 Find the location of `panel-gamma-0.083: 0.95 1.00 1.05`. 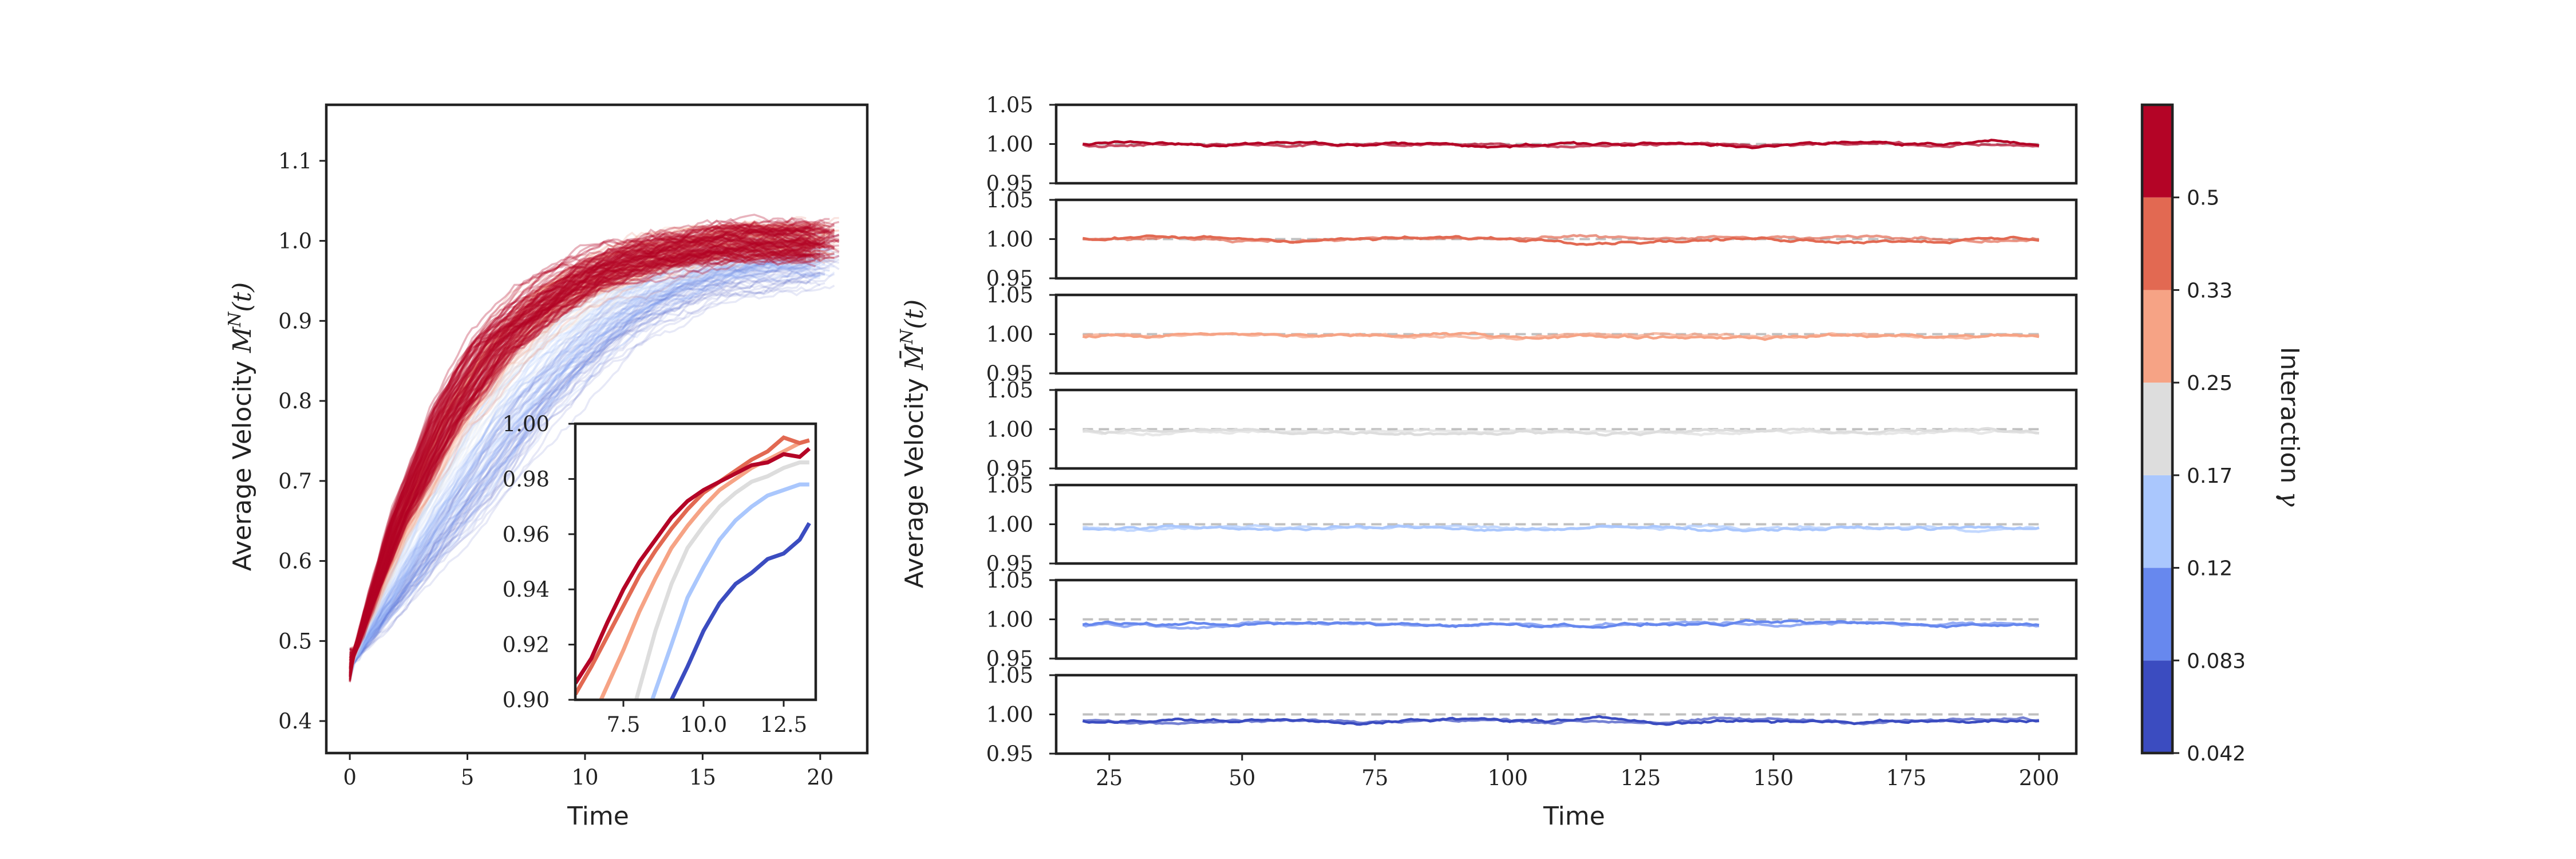

panel-gamma-0.083: 0.95 1.00 1.05 is located at coordinates (1532, 619).